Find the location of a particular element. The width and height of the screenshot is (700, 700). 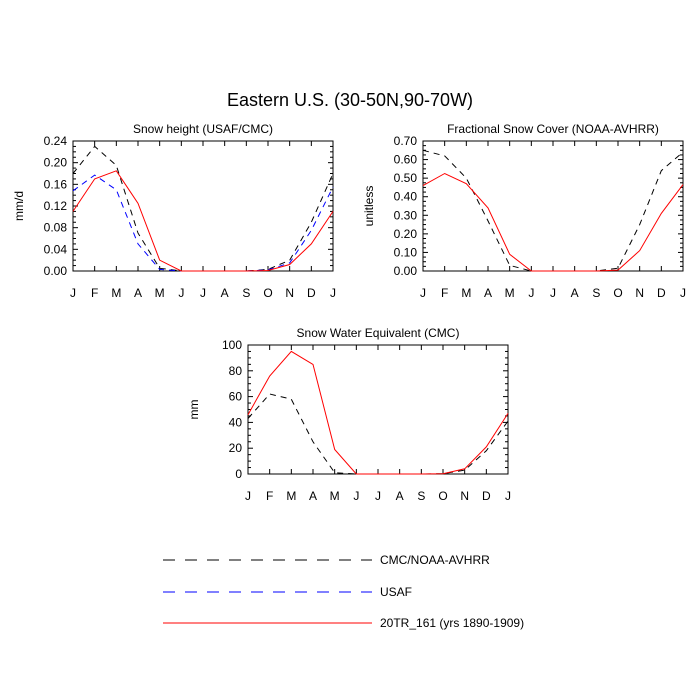

y-tick-label: 0.10 is located at coordinates (406, 252).